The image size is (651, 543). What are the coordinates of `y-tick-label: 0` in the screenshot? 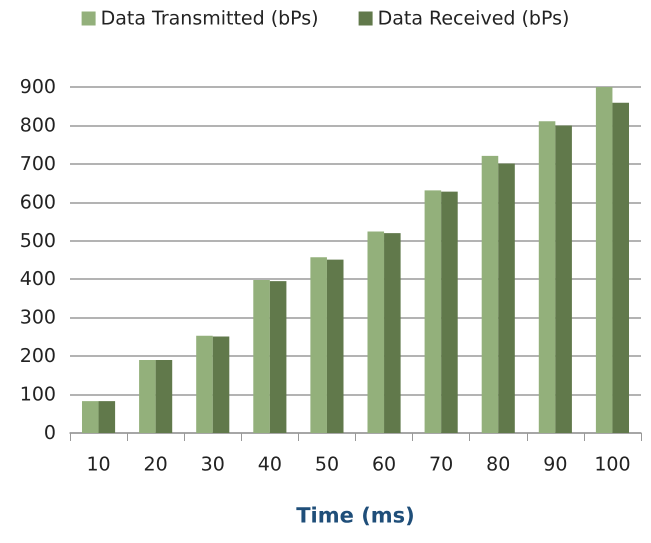 It's located at (50, 433).